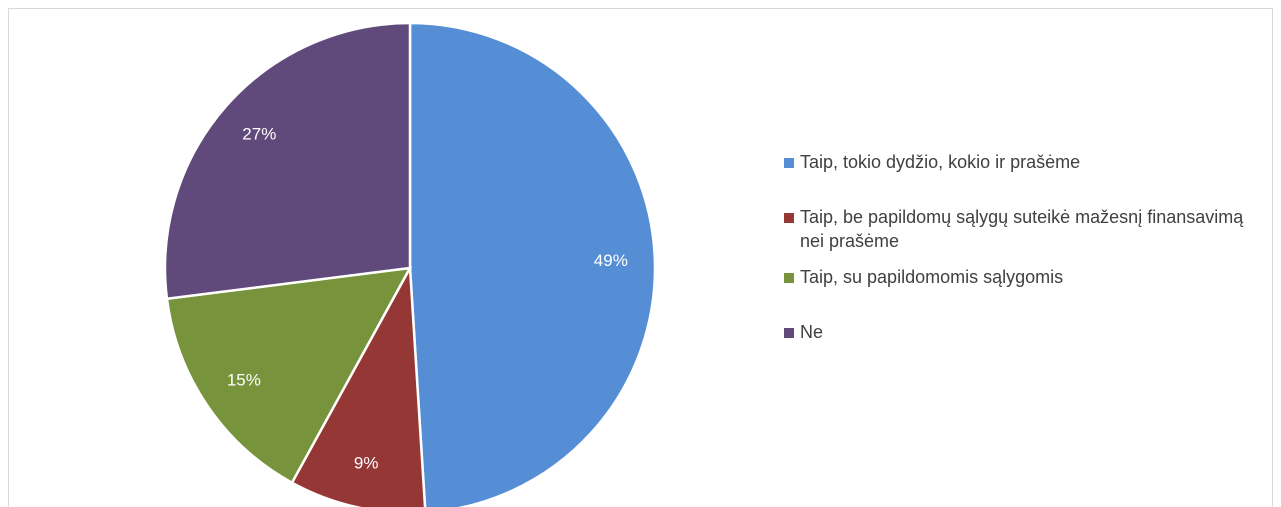  I want to click on legend-label: Taip, su papildomomis sąlygomis, so click(931, 277).